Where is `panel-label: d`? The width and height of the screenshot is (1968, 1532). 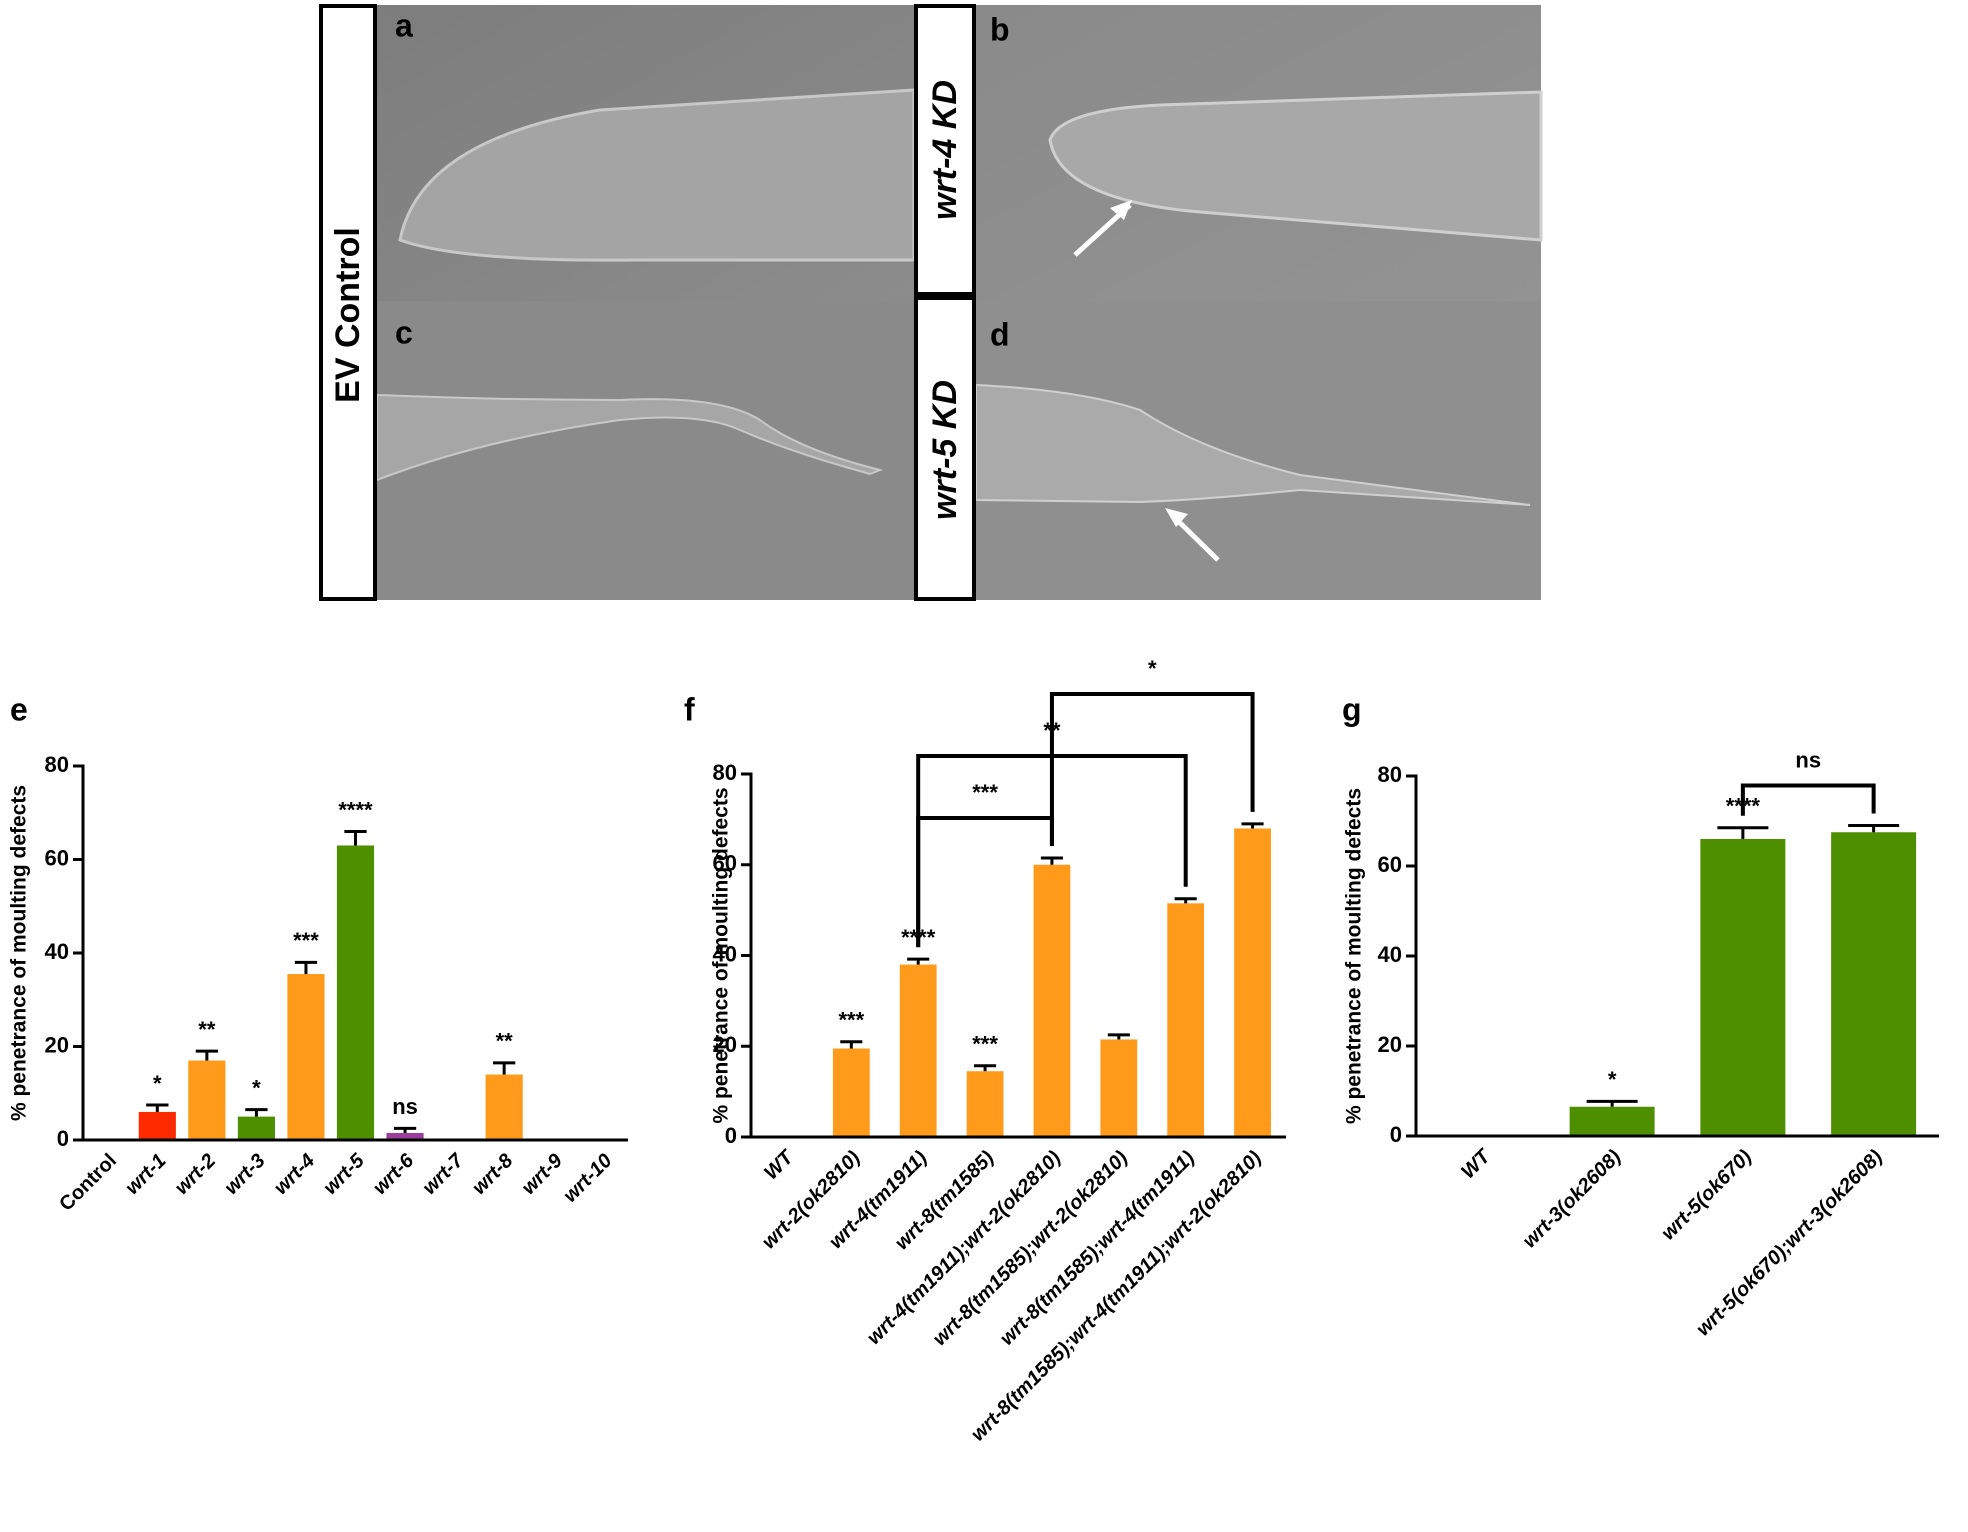 panel-label: d is located at coordinates (1000, 334).